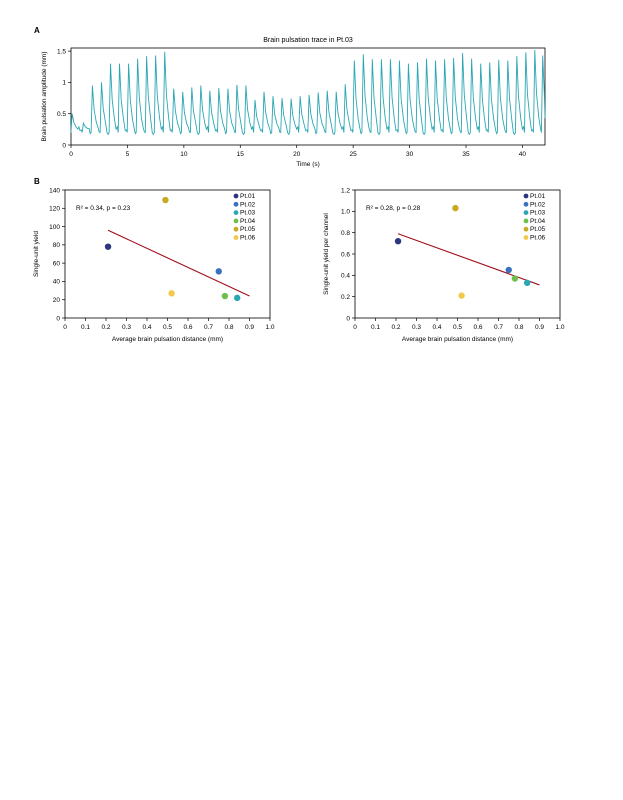 The image size is (623, 800). What do you see at coordinates (228, 327) in the screenshot?
I see `yield-x-tick-label: 0.8` at bounding box center [228, 327].